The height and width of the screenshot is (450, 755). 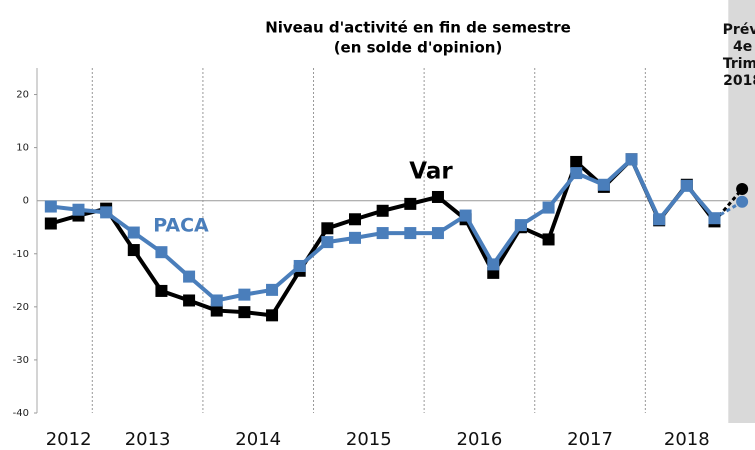 I want to click on y-tick-label: -30, so click(x=21, y=360).